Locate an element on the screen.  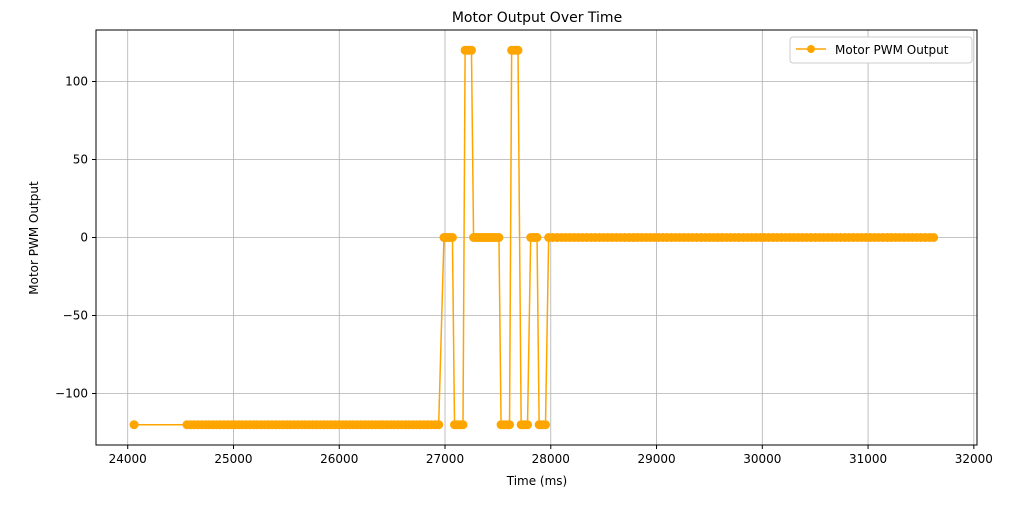
y-tick-label: −100 is located at coordinates (71, 394).